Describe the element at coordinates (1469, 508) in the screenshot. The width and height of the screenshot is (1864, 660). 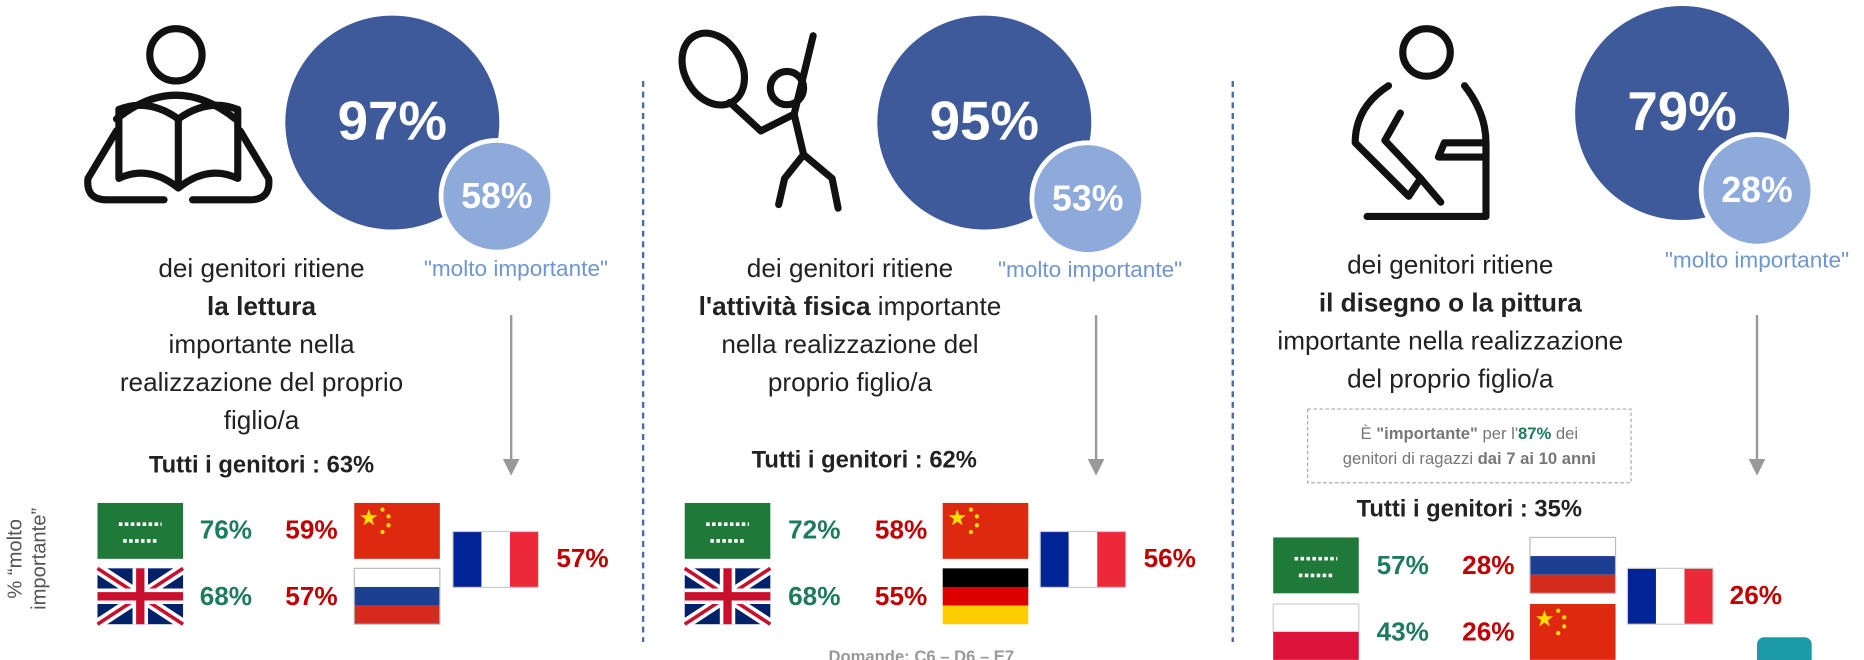
I see `all-parents: Tutti i genitori : 35%` at that location.